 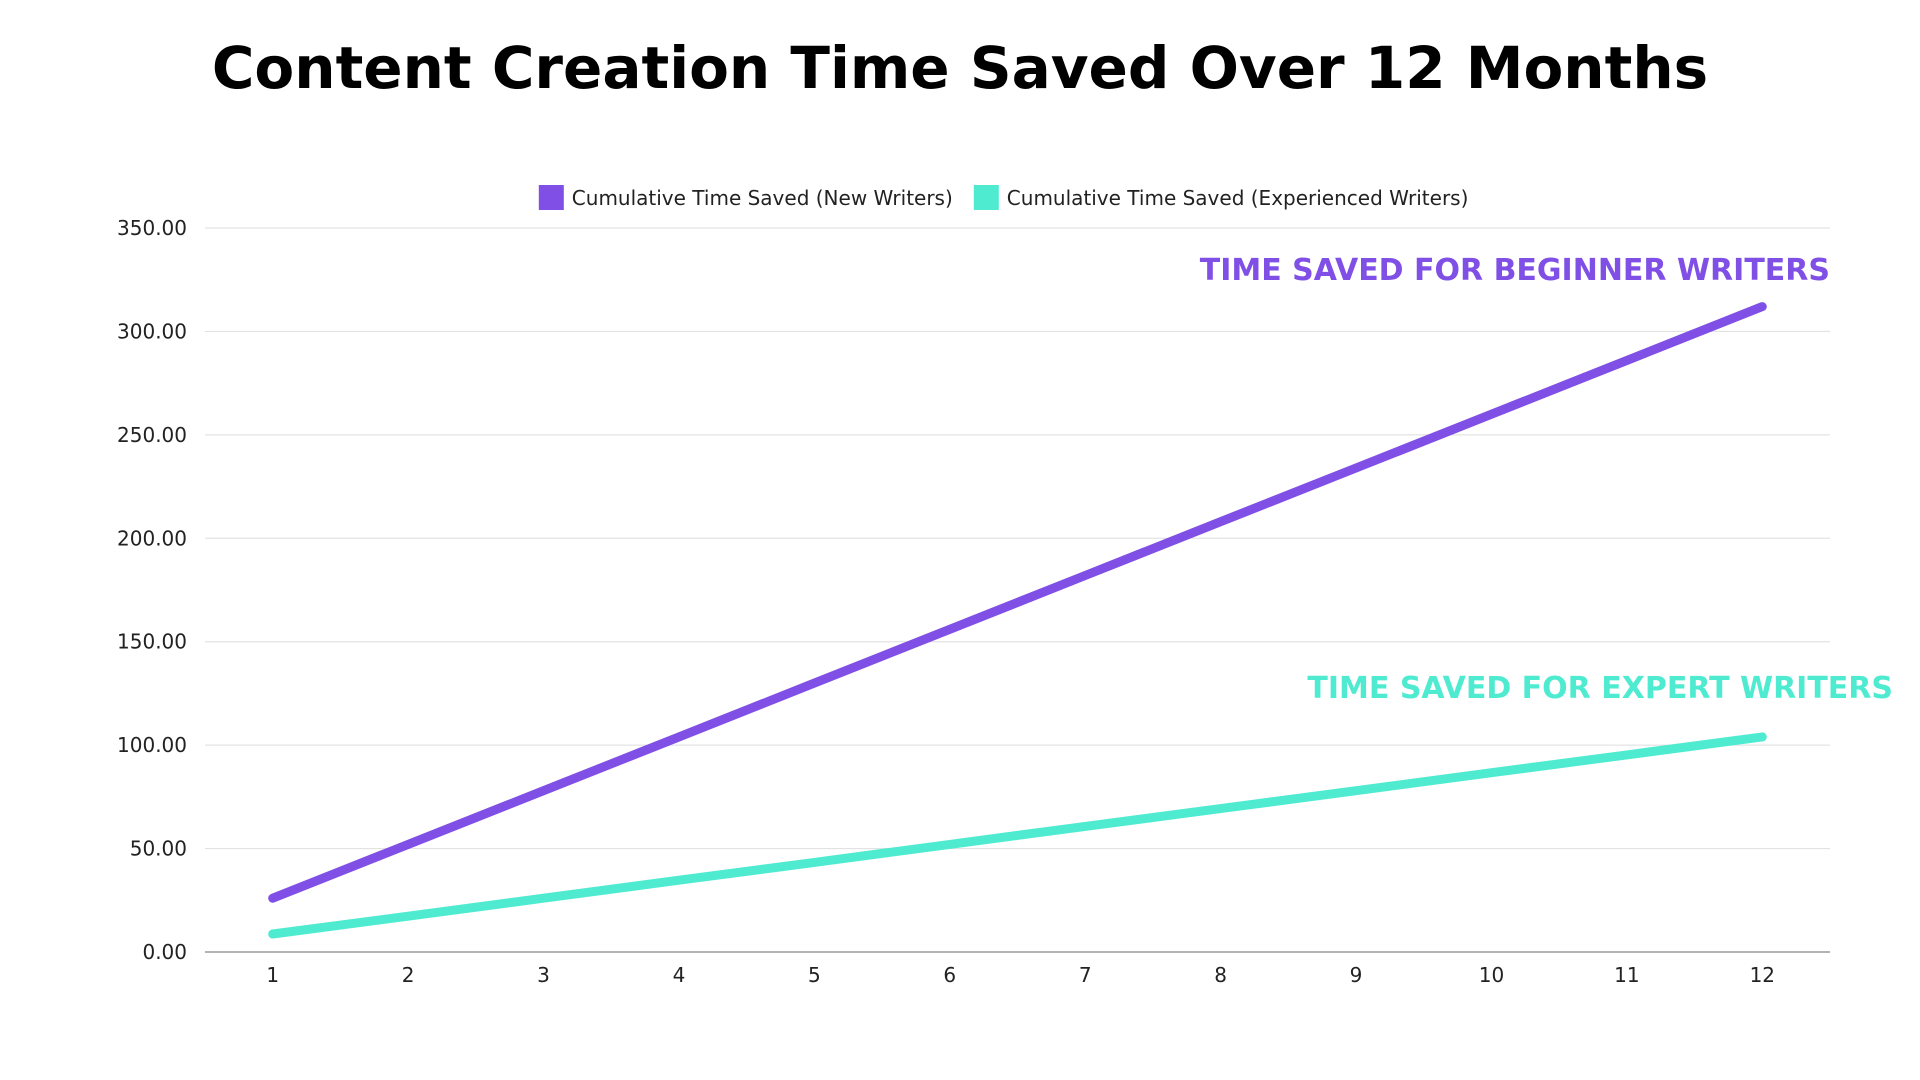 What do you see at coordinates (543, 975) in the screenshot?
I see `x-tick-label: 3` at bounding box center [543, 975].